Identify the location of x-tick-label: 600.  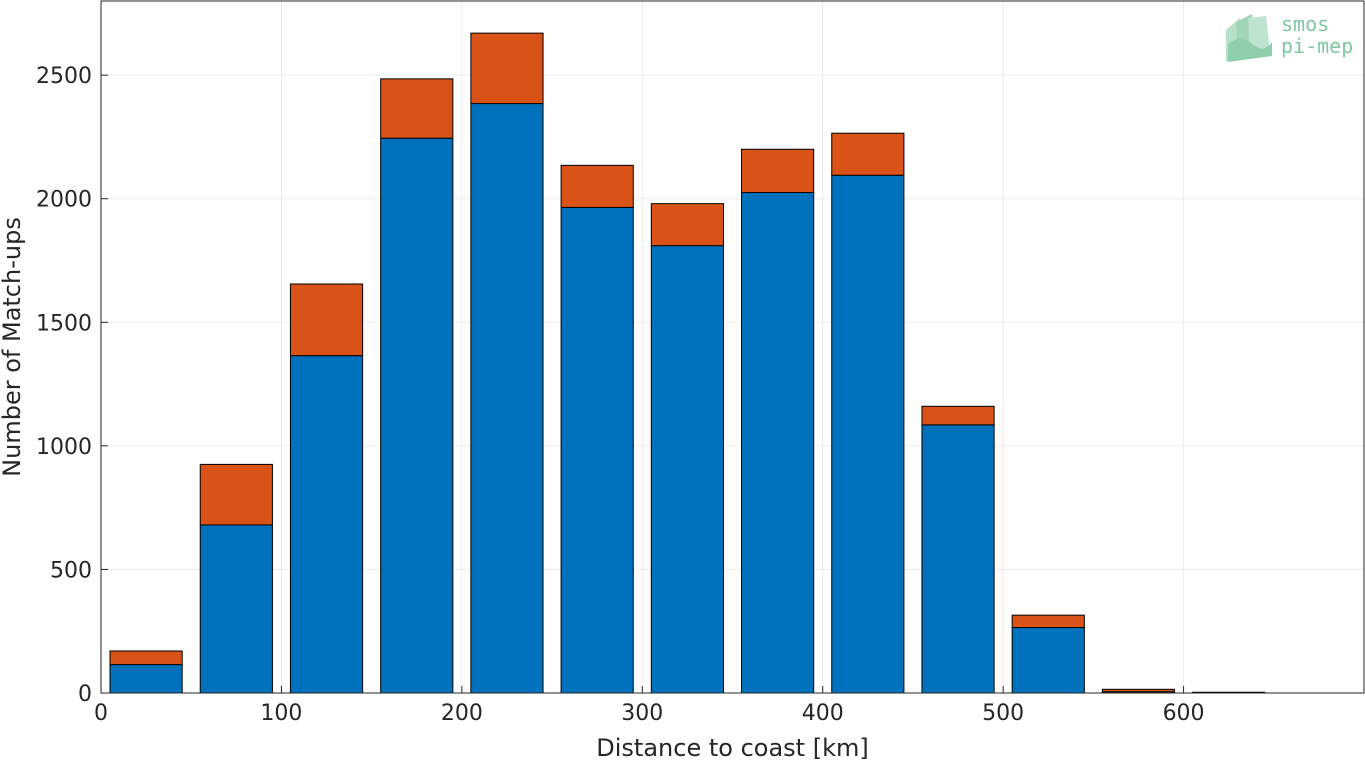
(1184, 713).